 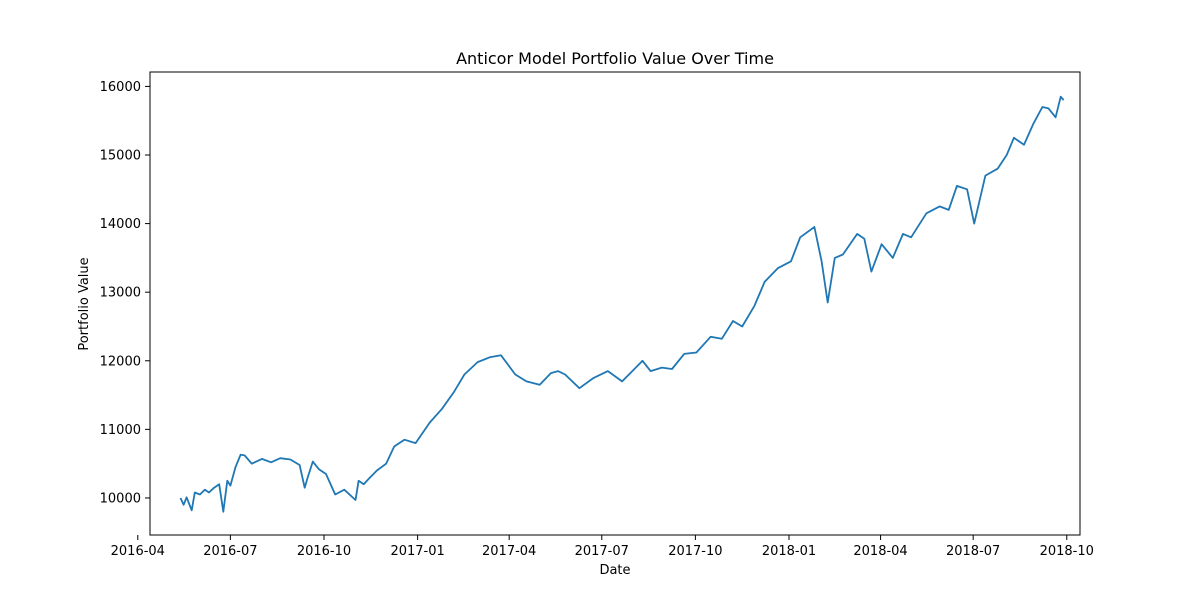 What do you see at coordinates (509, 551) in the screenshot?
I see `x-tick-label: 2017-04` at bounding box center [509, 551].